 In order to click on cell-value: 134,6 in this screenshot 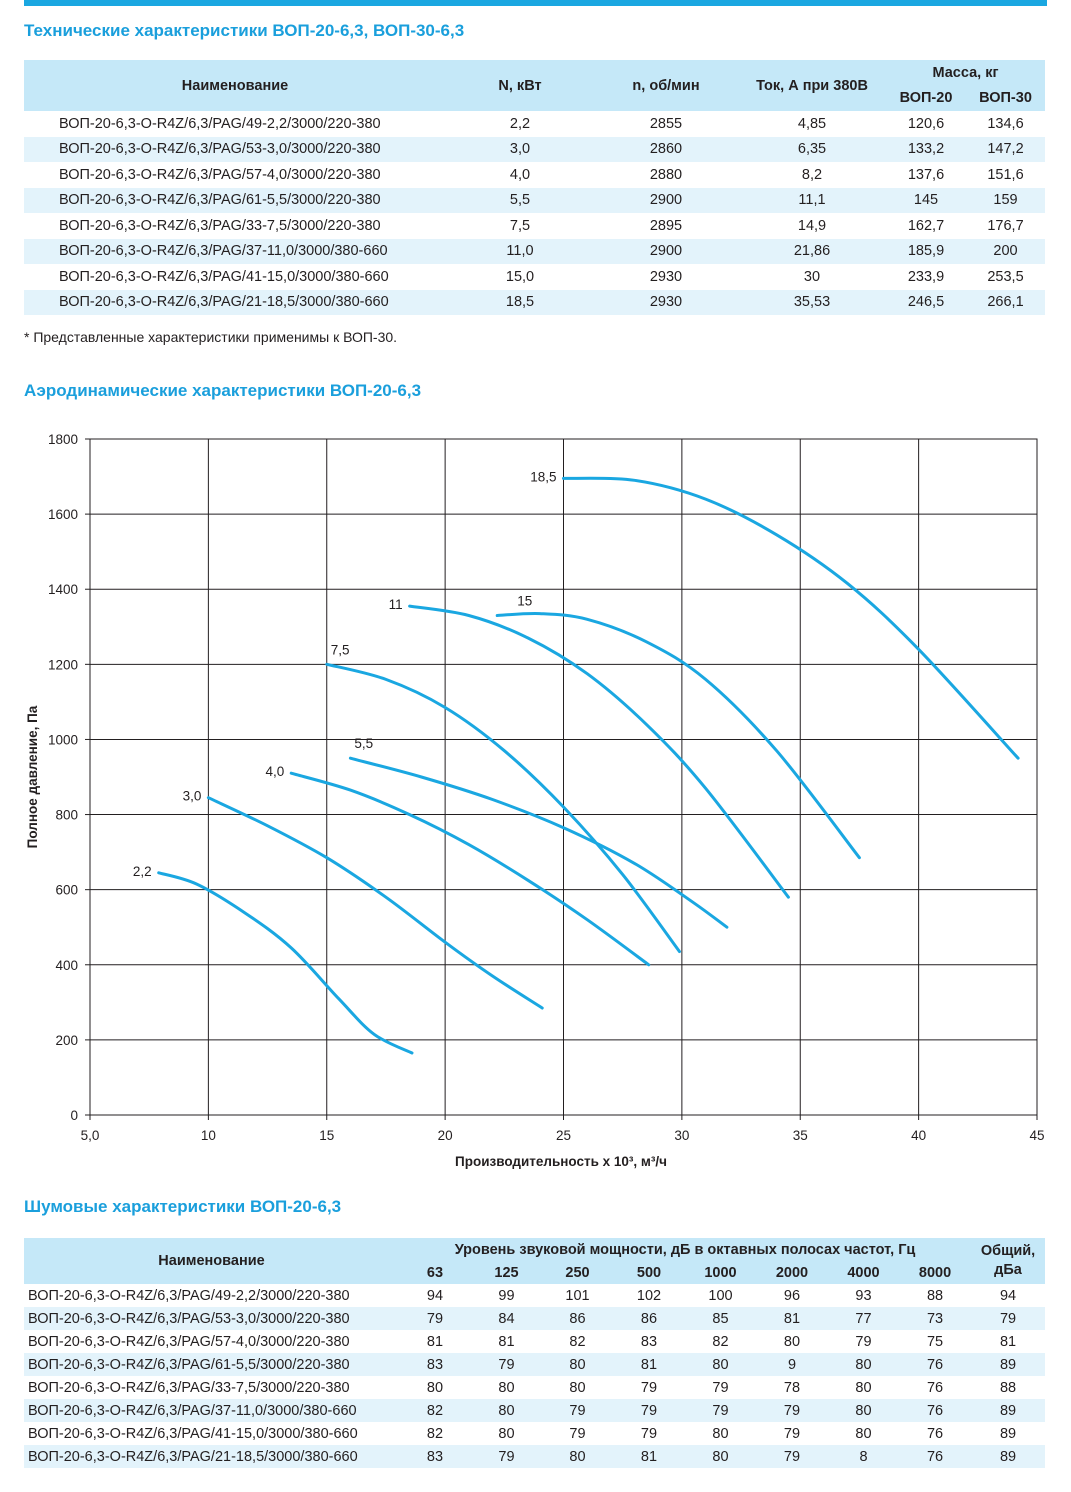, I will do `click(1005, 123)`.